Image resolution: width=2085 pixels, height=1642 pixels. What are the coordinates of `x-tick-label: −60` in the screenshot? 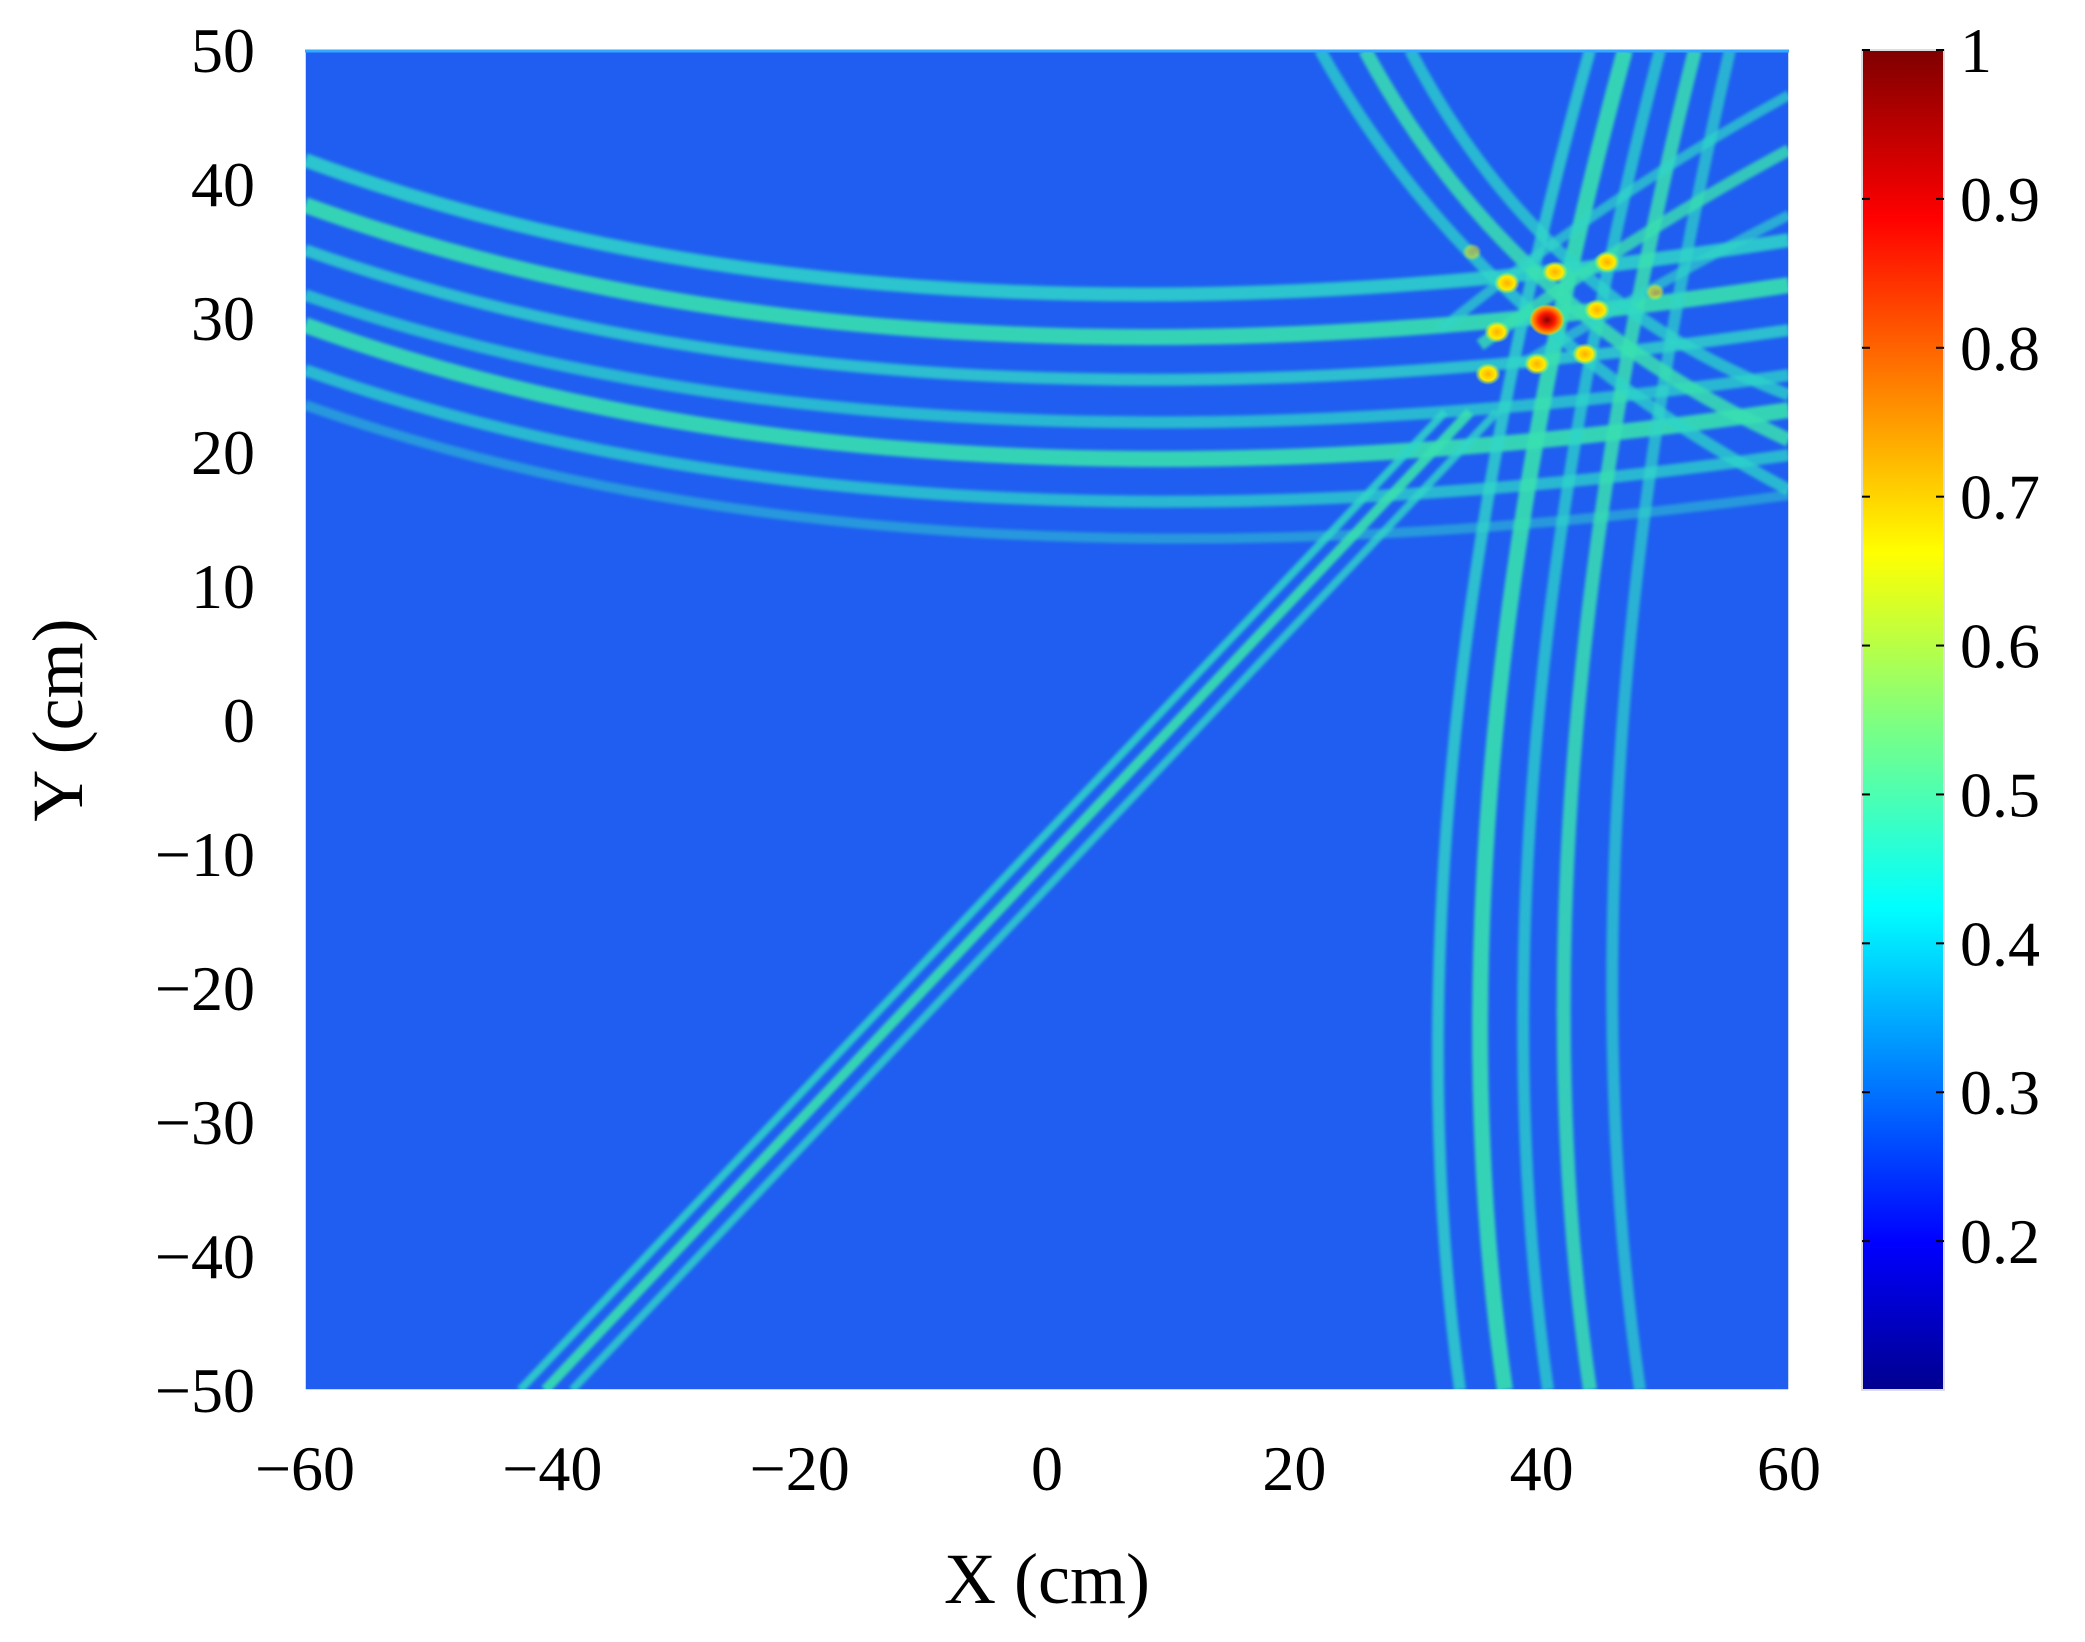 It's located at (305, 1468).